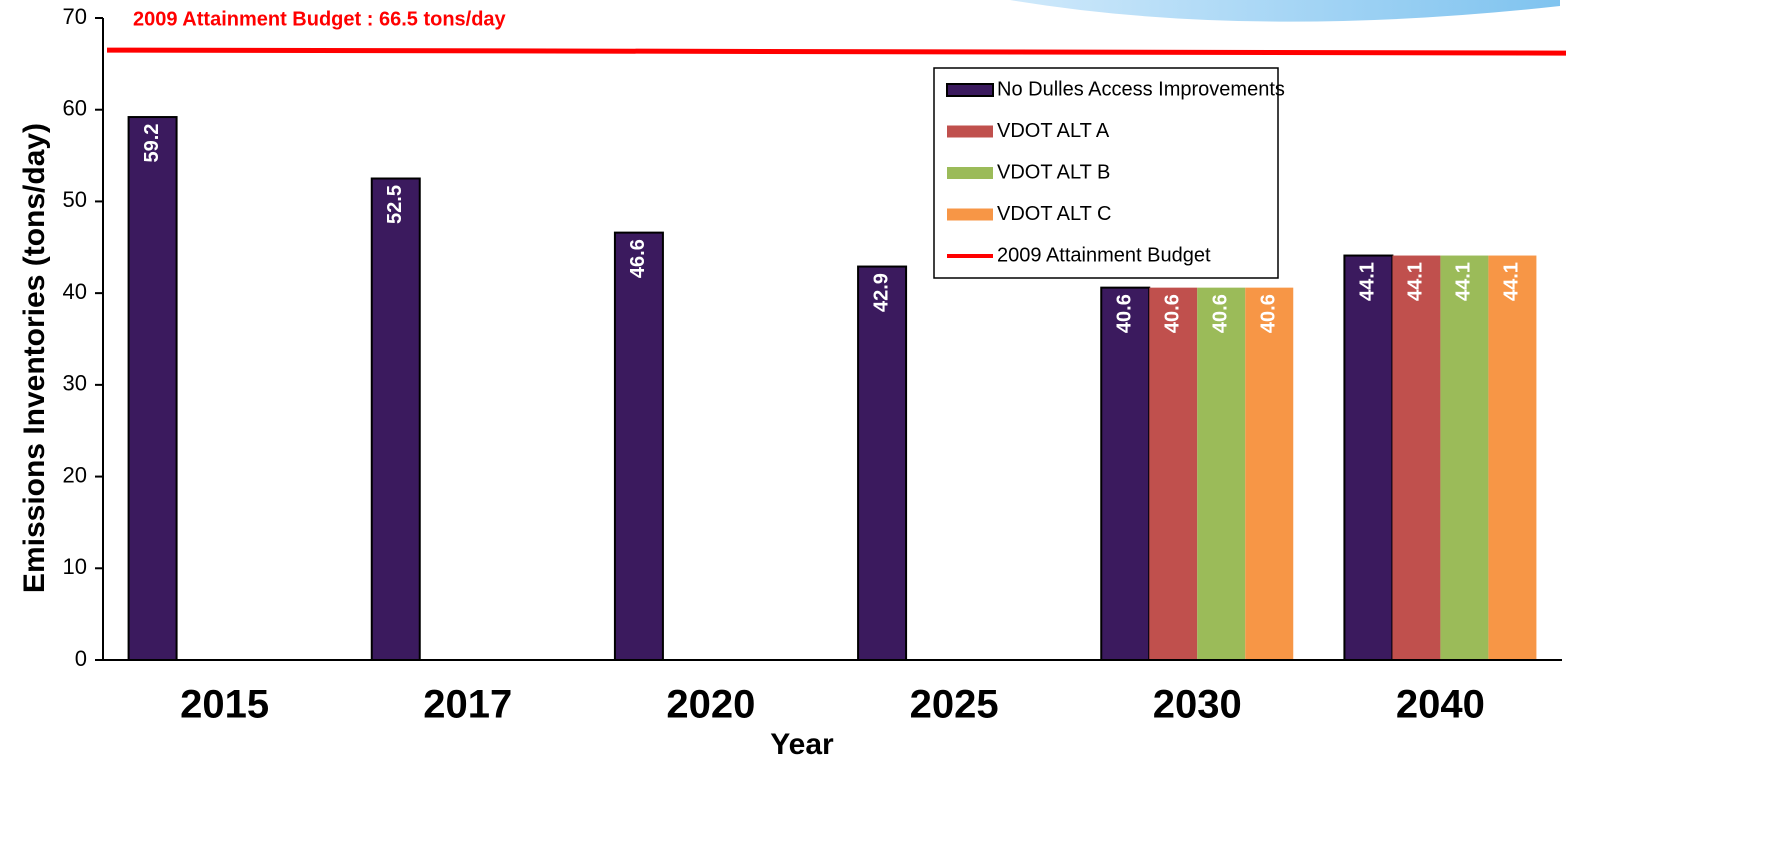 The height and width of the screenshot is (865, 1777). I want to click on legend-label: 2009 Attainment Budget, so click(1104, 255).